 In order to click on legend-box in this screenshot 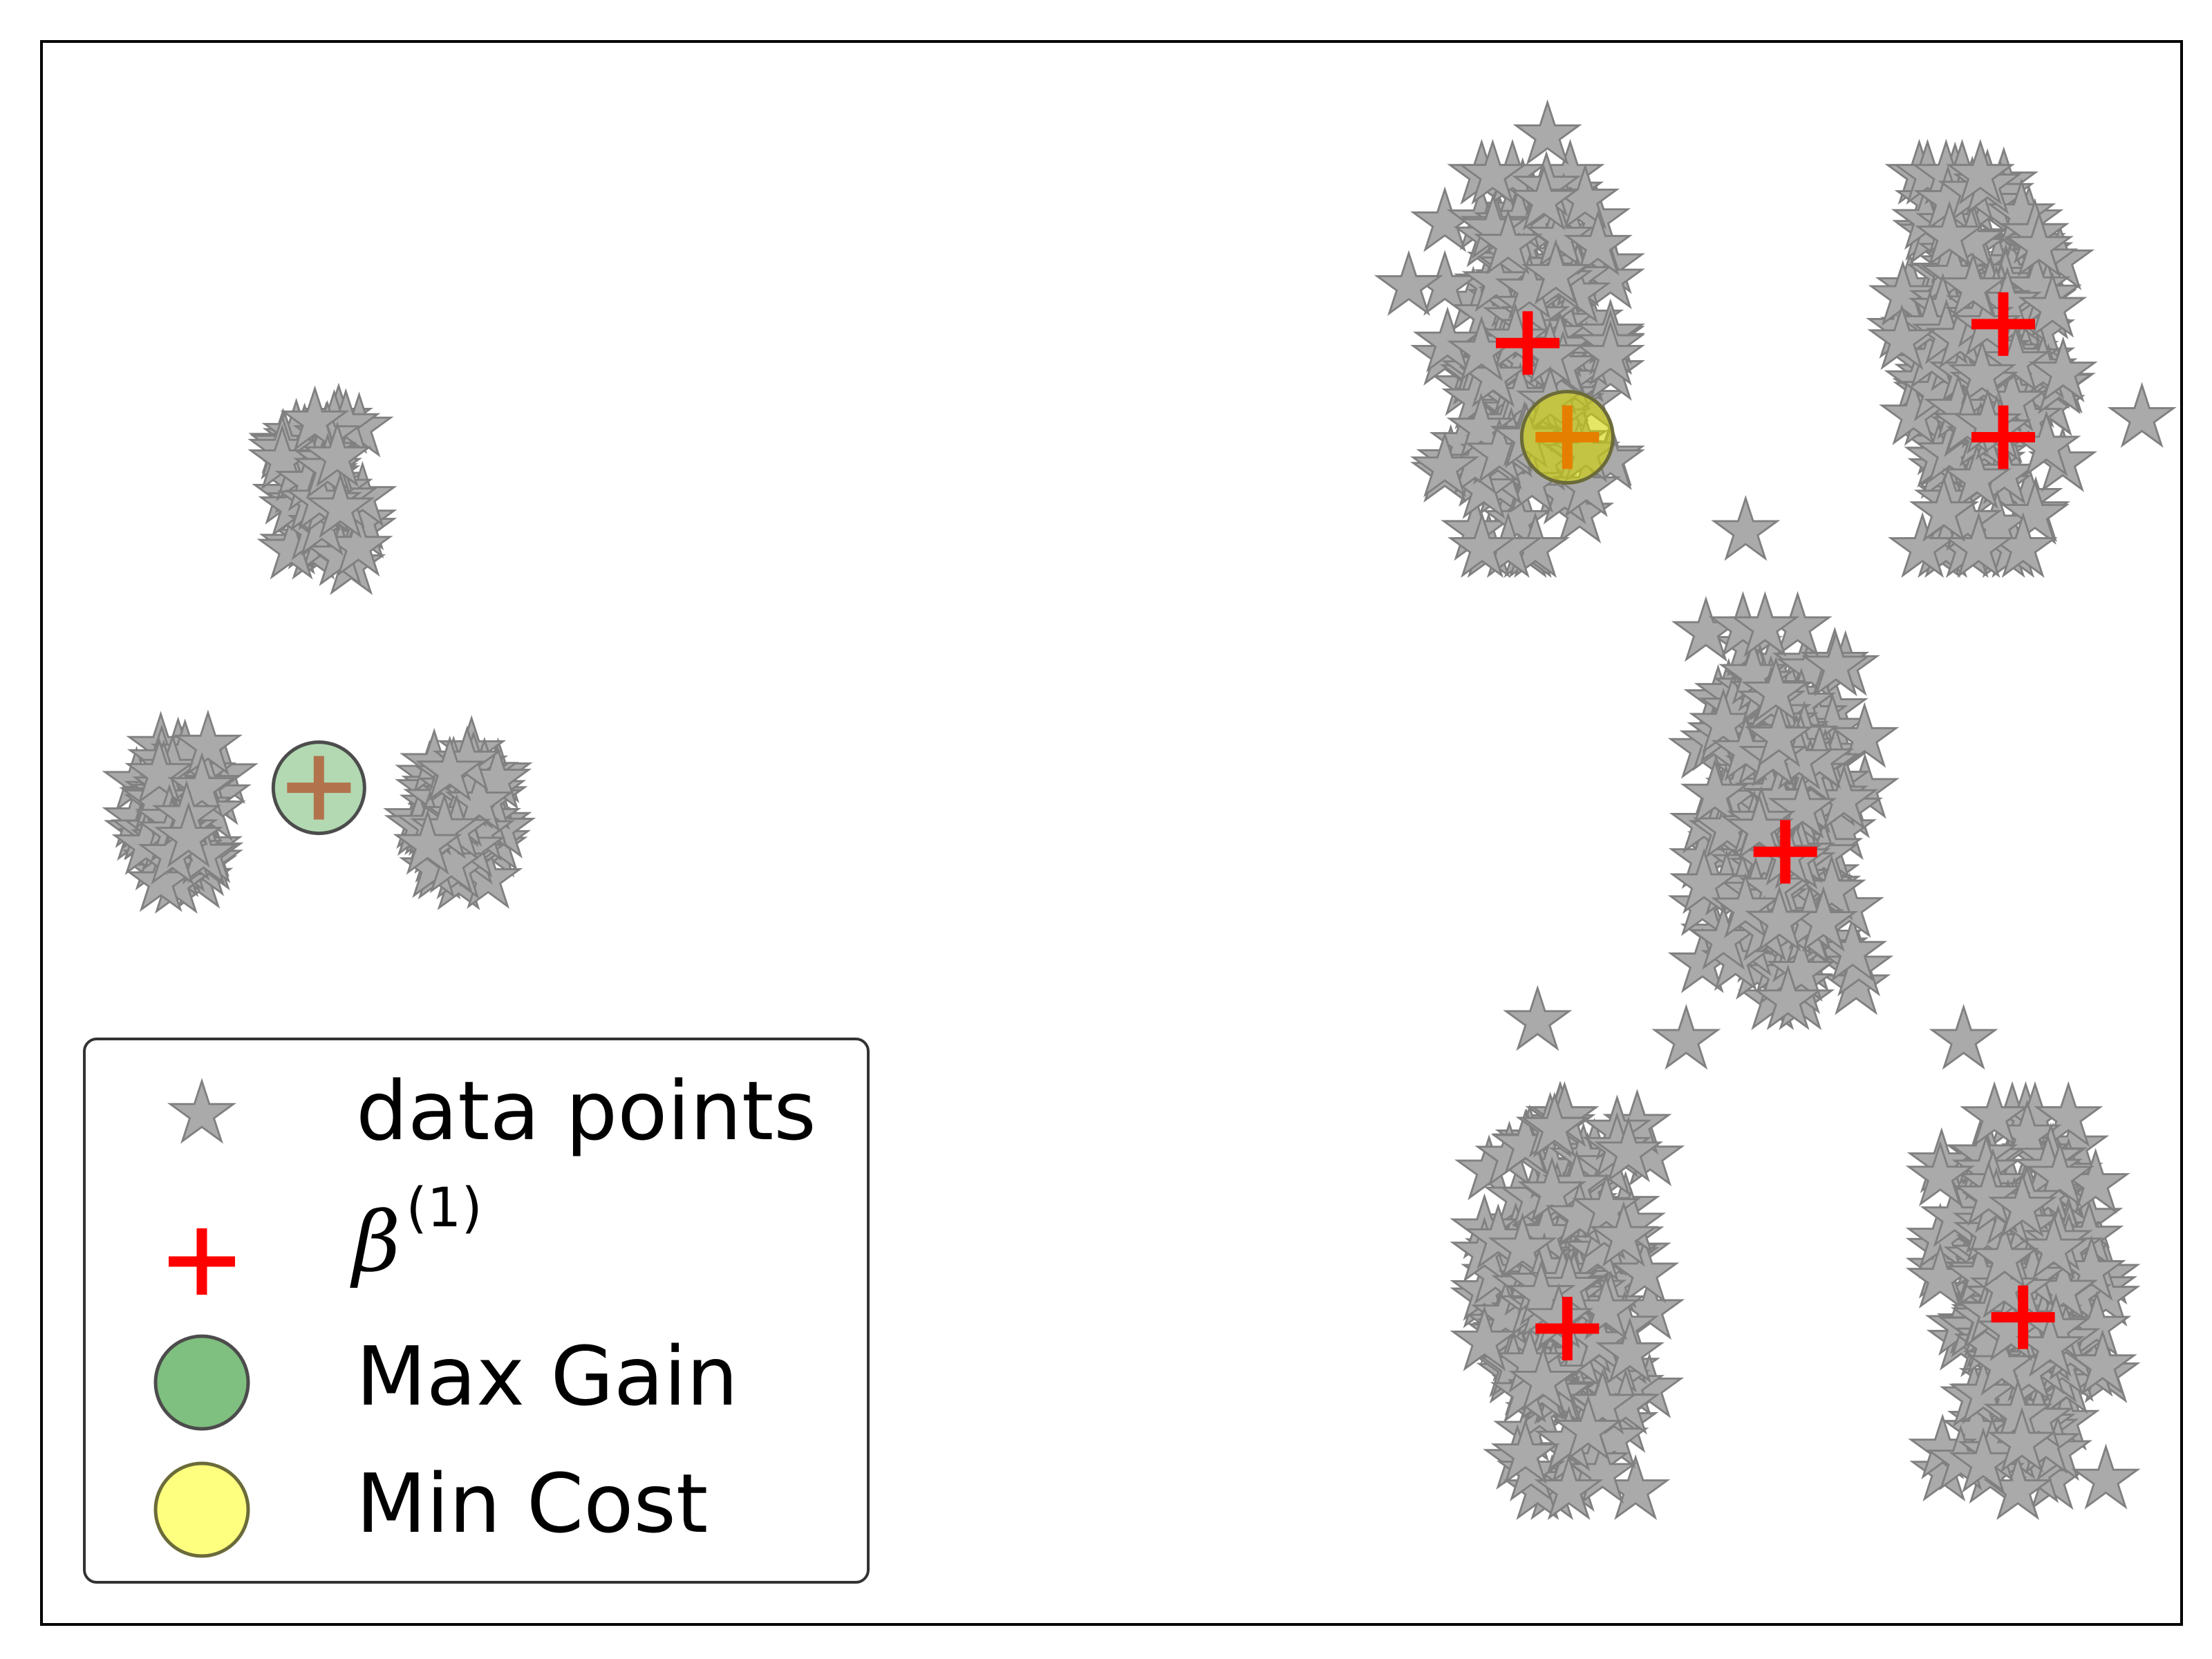, I will do `click(476, 1311)`.